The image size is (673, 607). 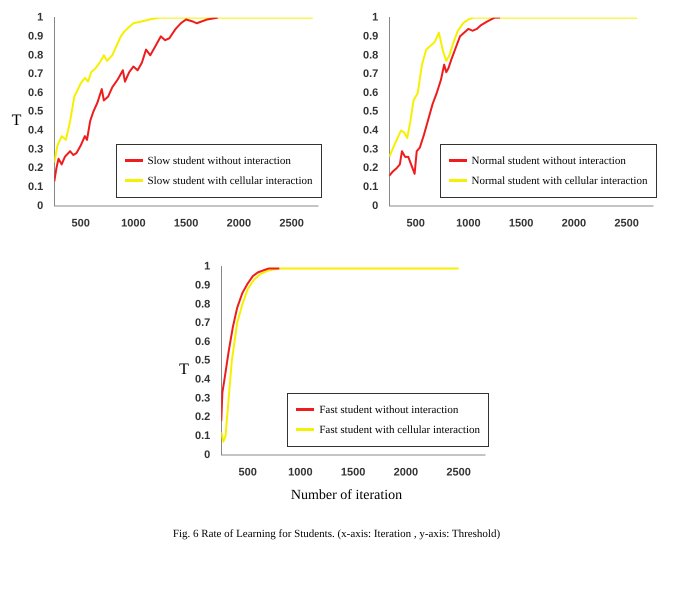 I want to click on x-axis-title: Number of iteration, so click(x=346, y=496).